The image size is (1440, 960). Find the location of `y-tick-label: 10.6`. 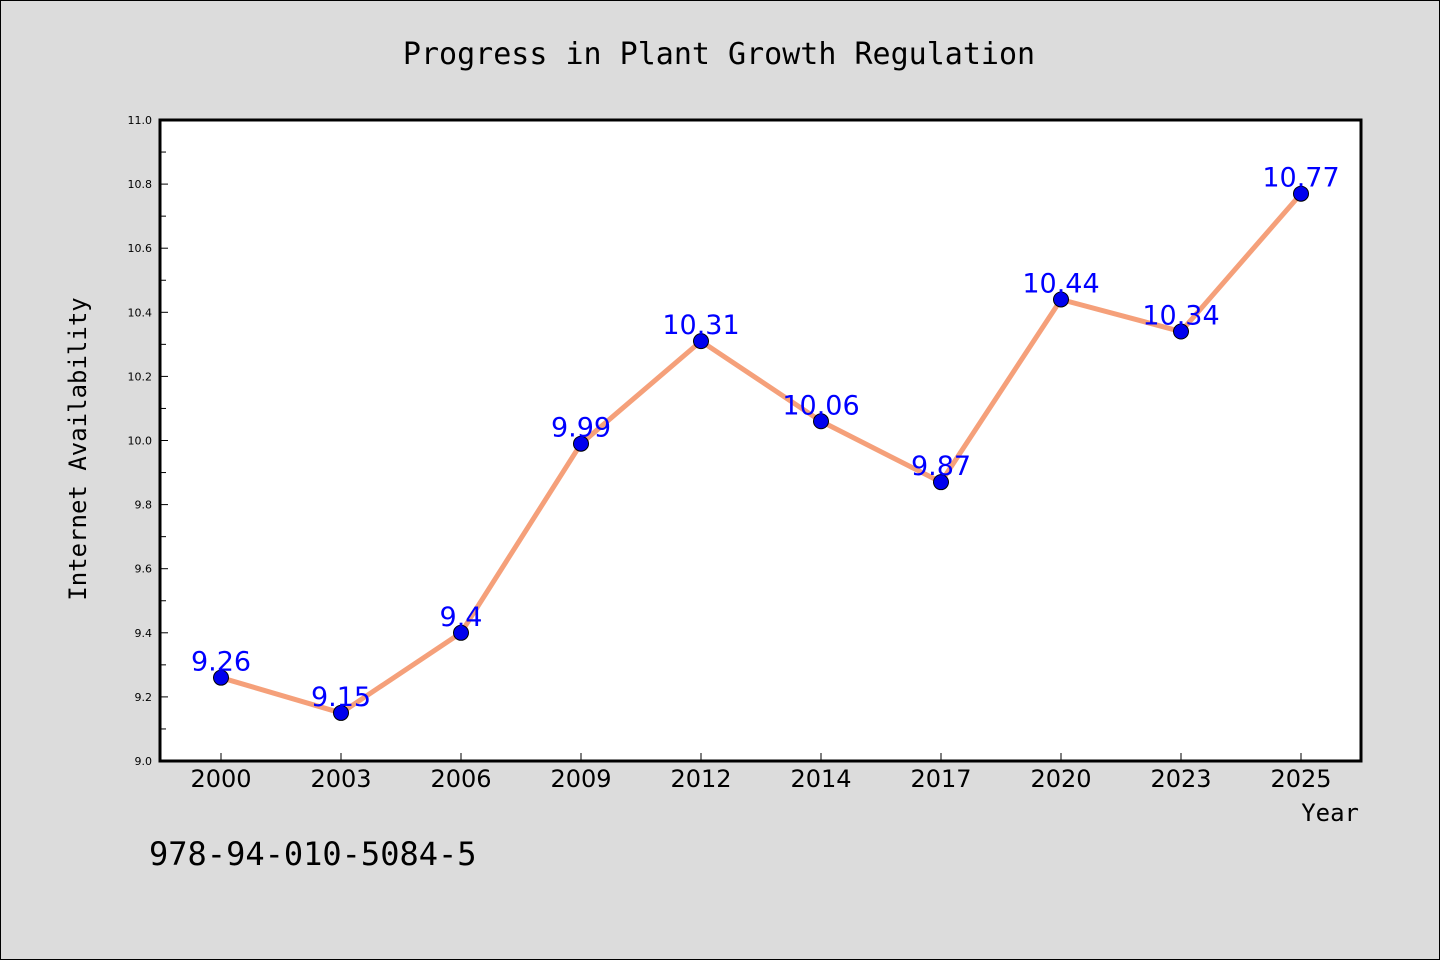

y-tick-label: 10.6 is located at coordinates (140, 248).